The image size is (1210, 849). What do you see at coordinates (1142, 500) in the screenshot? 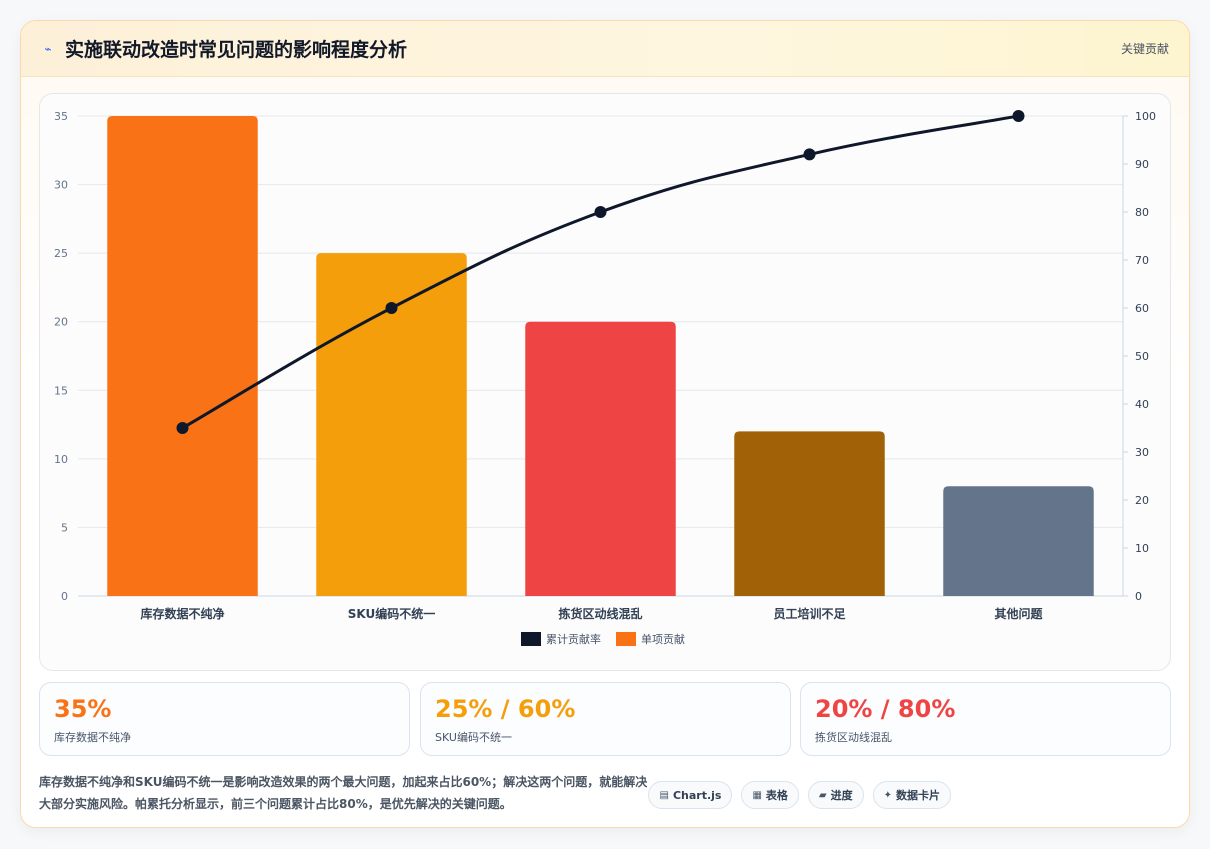
I see `y-right-tick-label: 20` at bounding box center [1142, 500].